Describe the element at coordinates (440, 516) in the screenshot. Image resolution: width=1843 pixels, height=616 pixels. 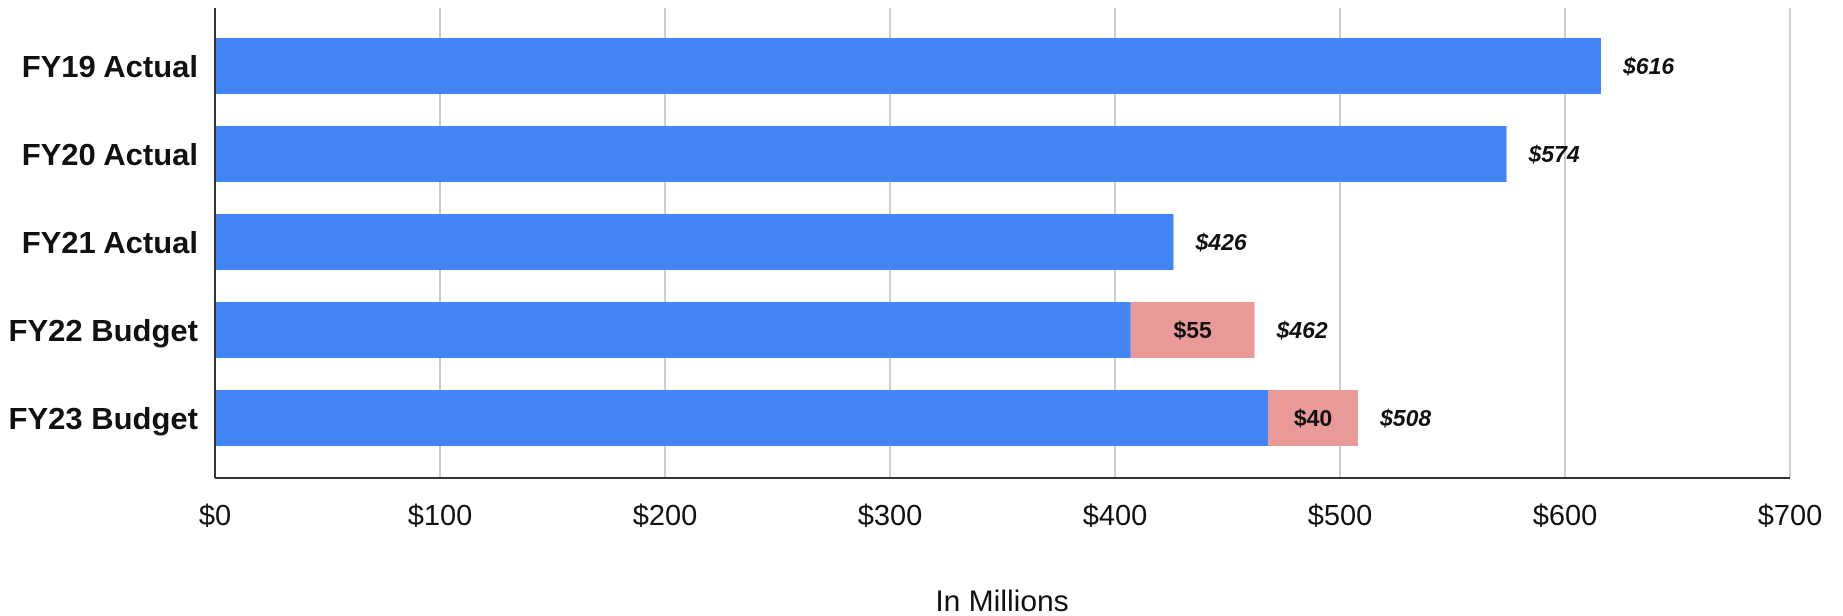
I see `x-tick-label: $100` at that location.